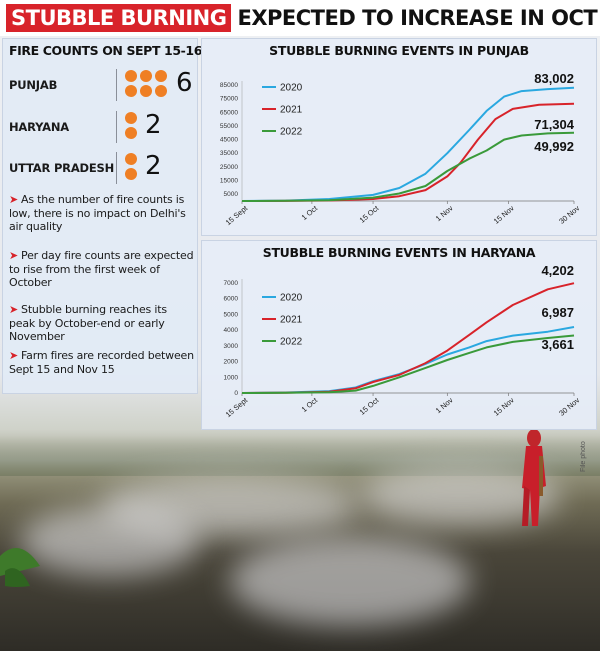  Describe the element at coordinates (184, 83) in the screenshot. I see `state-count: 6` at that location.